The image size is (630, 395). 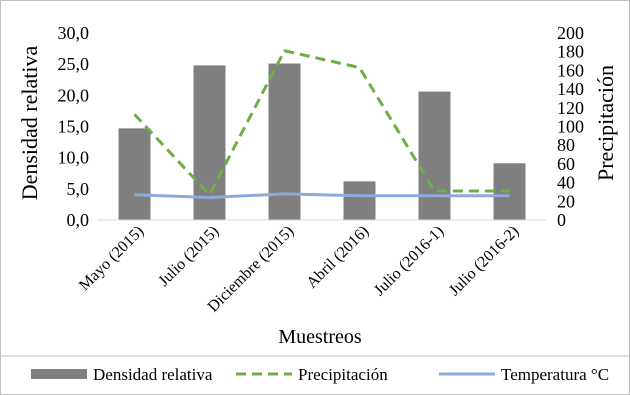 I want to click on x-tick-label: Julio (2016-2), so click(x=484, y=261).